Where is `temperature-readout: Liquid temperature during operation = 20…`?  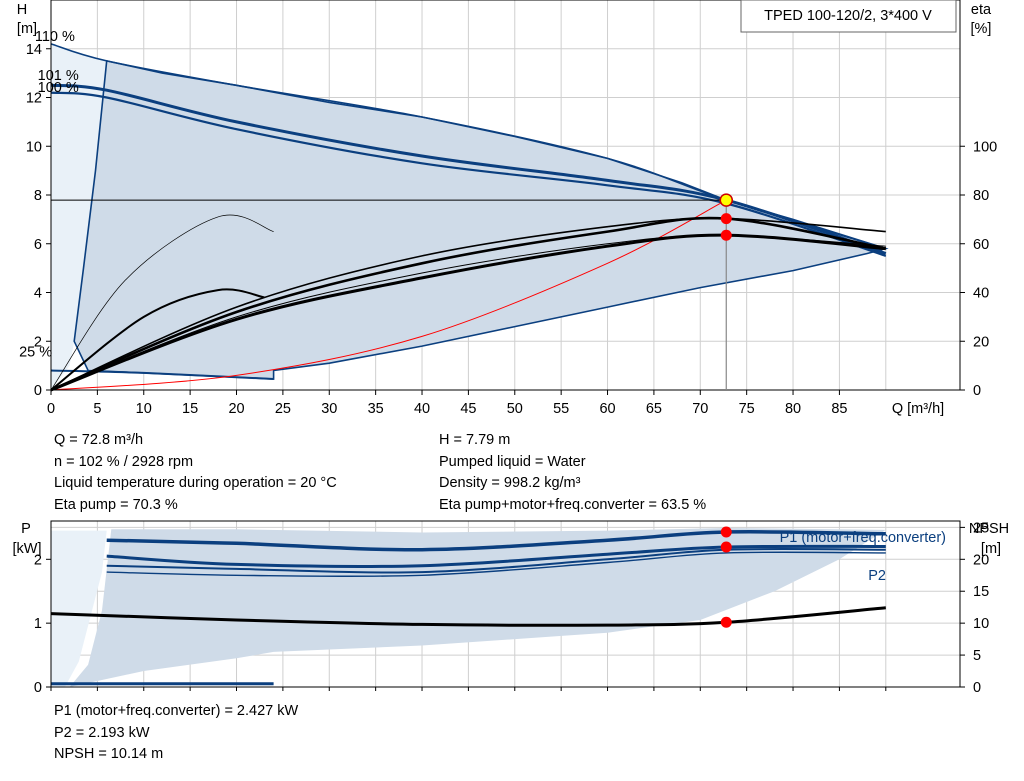
temperature-readout: Liquid temperature during operation = 20… is located at coordinates (195, 483).